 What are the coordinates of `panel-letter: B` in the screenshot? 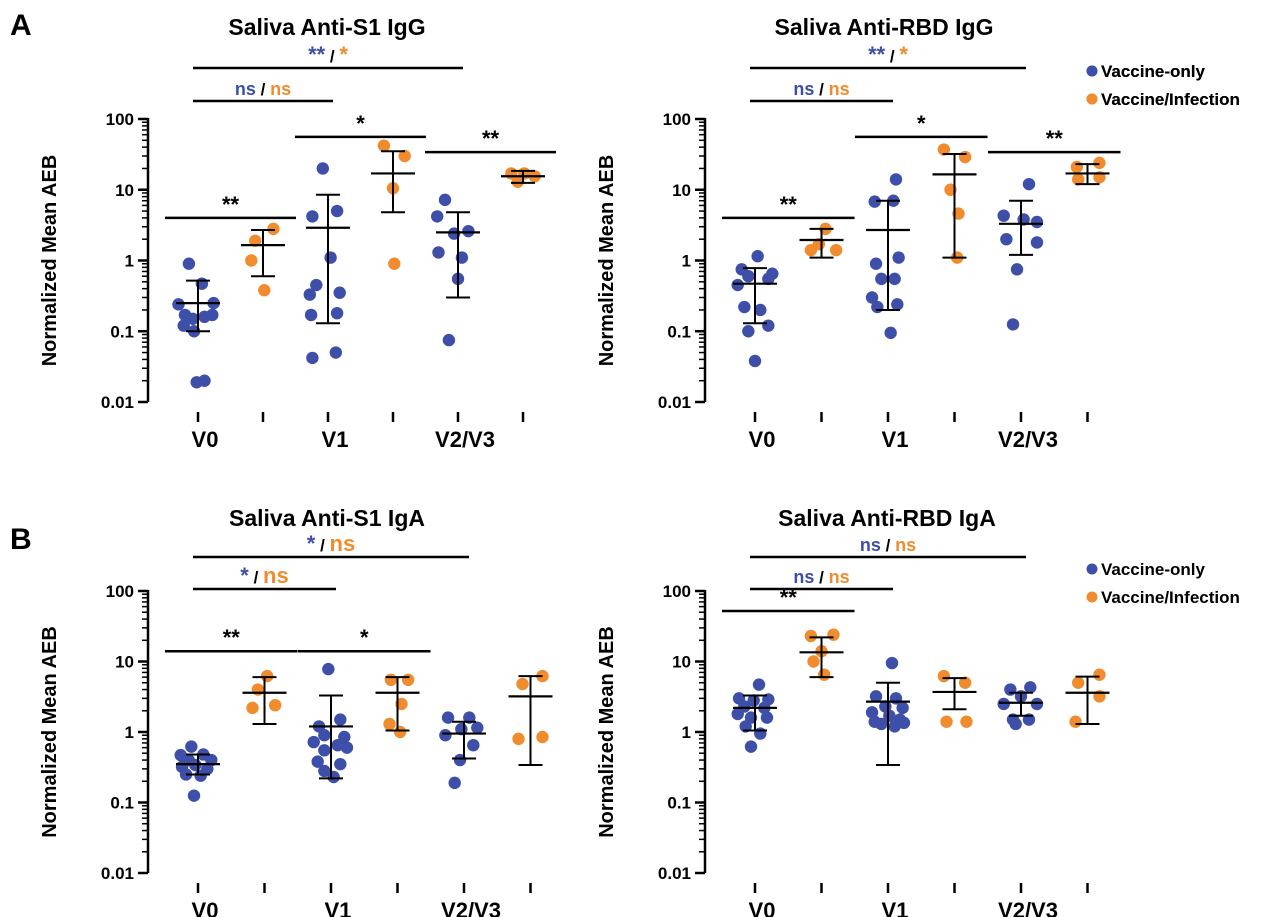 It's located at (21, 539).